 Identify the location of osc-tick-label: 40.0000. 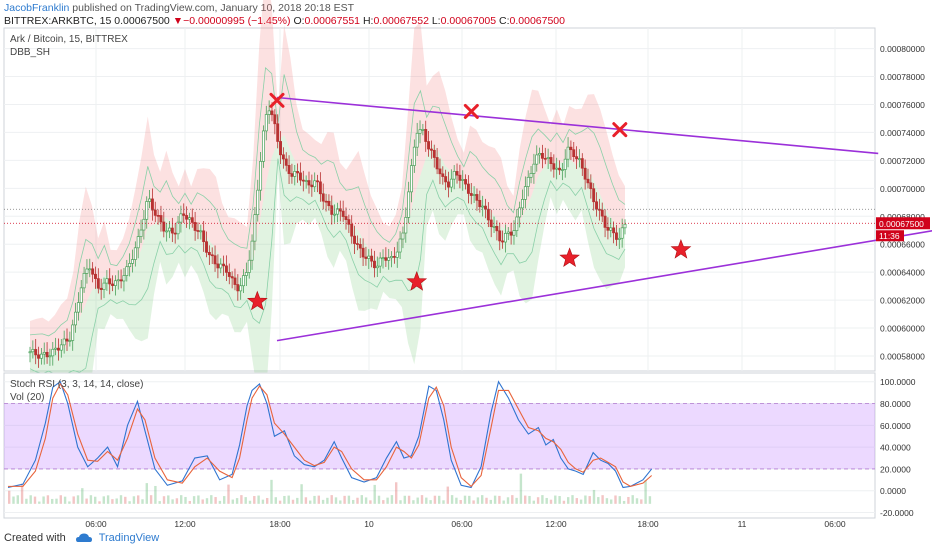
(895, 448).